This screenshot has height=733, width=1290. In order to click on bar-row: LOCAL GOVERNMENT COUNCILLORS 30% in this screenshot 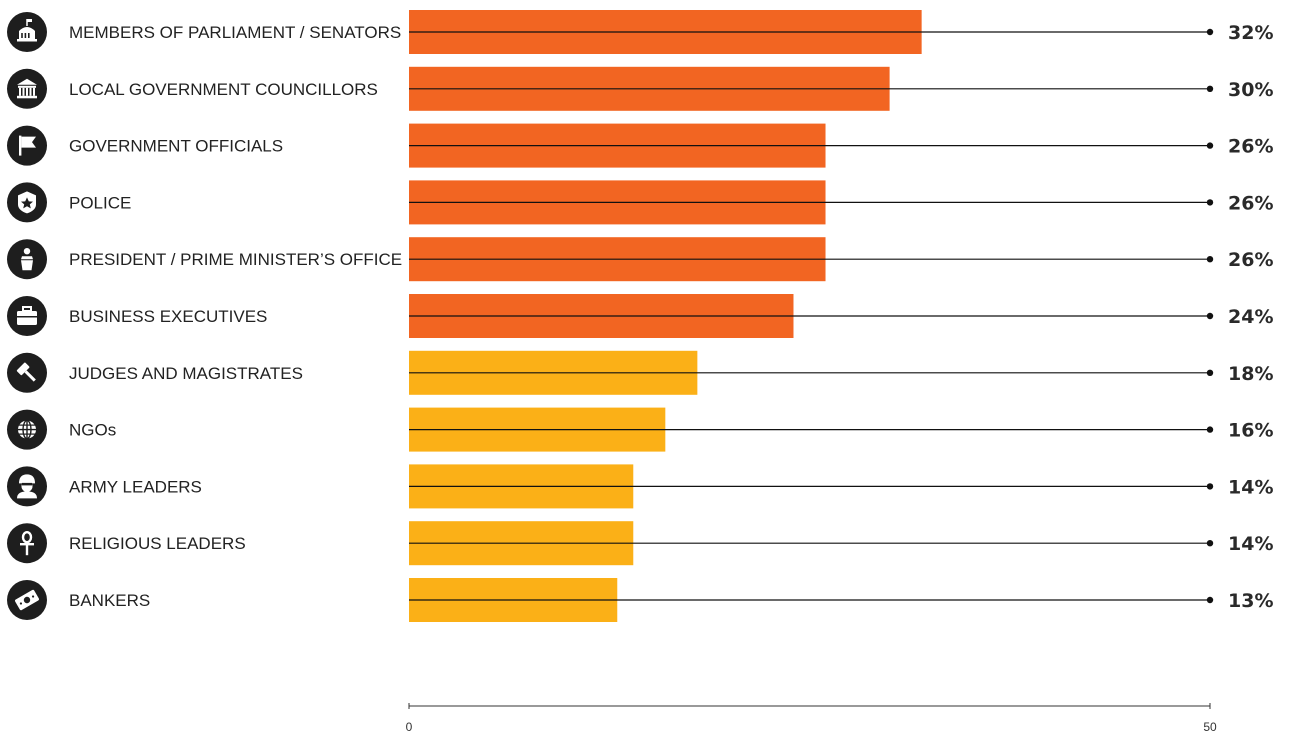, I will do `click(640, 88)`.